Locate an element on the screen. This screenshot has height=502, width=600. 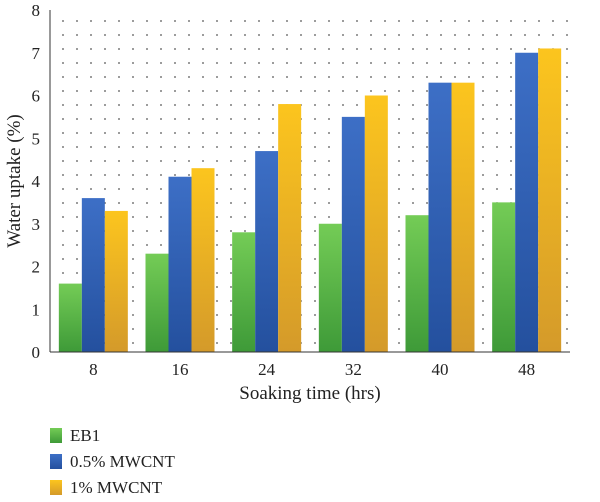
y-tick-label: 5 is located at coordinates (36, 138).